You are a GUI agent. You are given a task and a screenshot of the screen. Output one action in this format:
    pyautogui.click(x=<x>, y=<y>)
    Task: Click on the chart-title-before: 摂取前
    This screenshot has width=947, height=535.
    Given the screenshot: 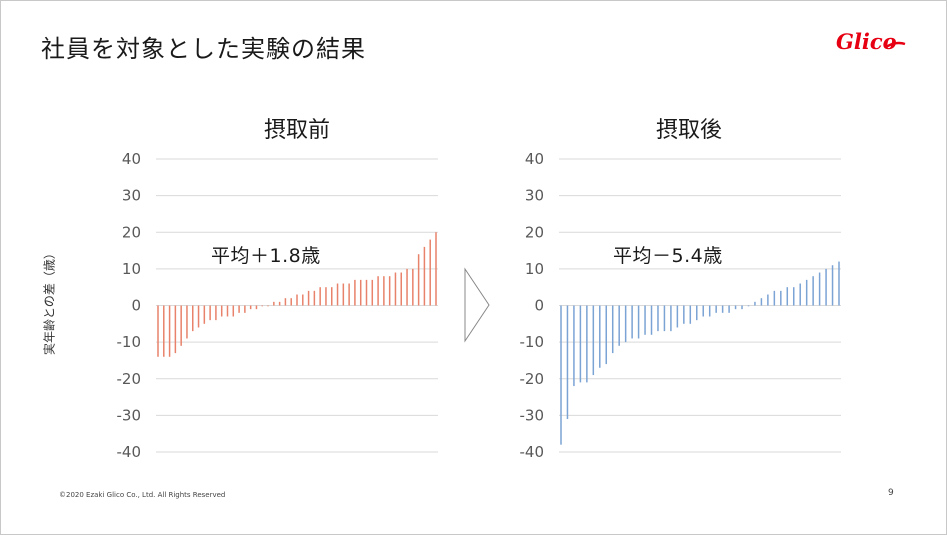 What is the action you would take?
    pyautogui.click(x=296, y=130)
    